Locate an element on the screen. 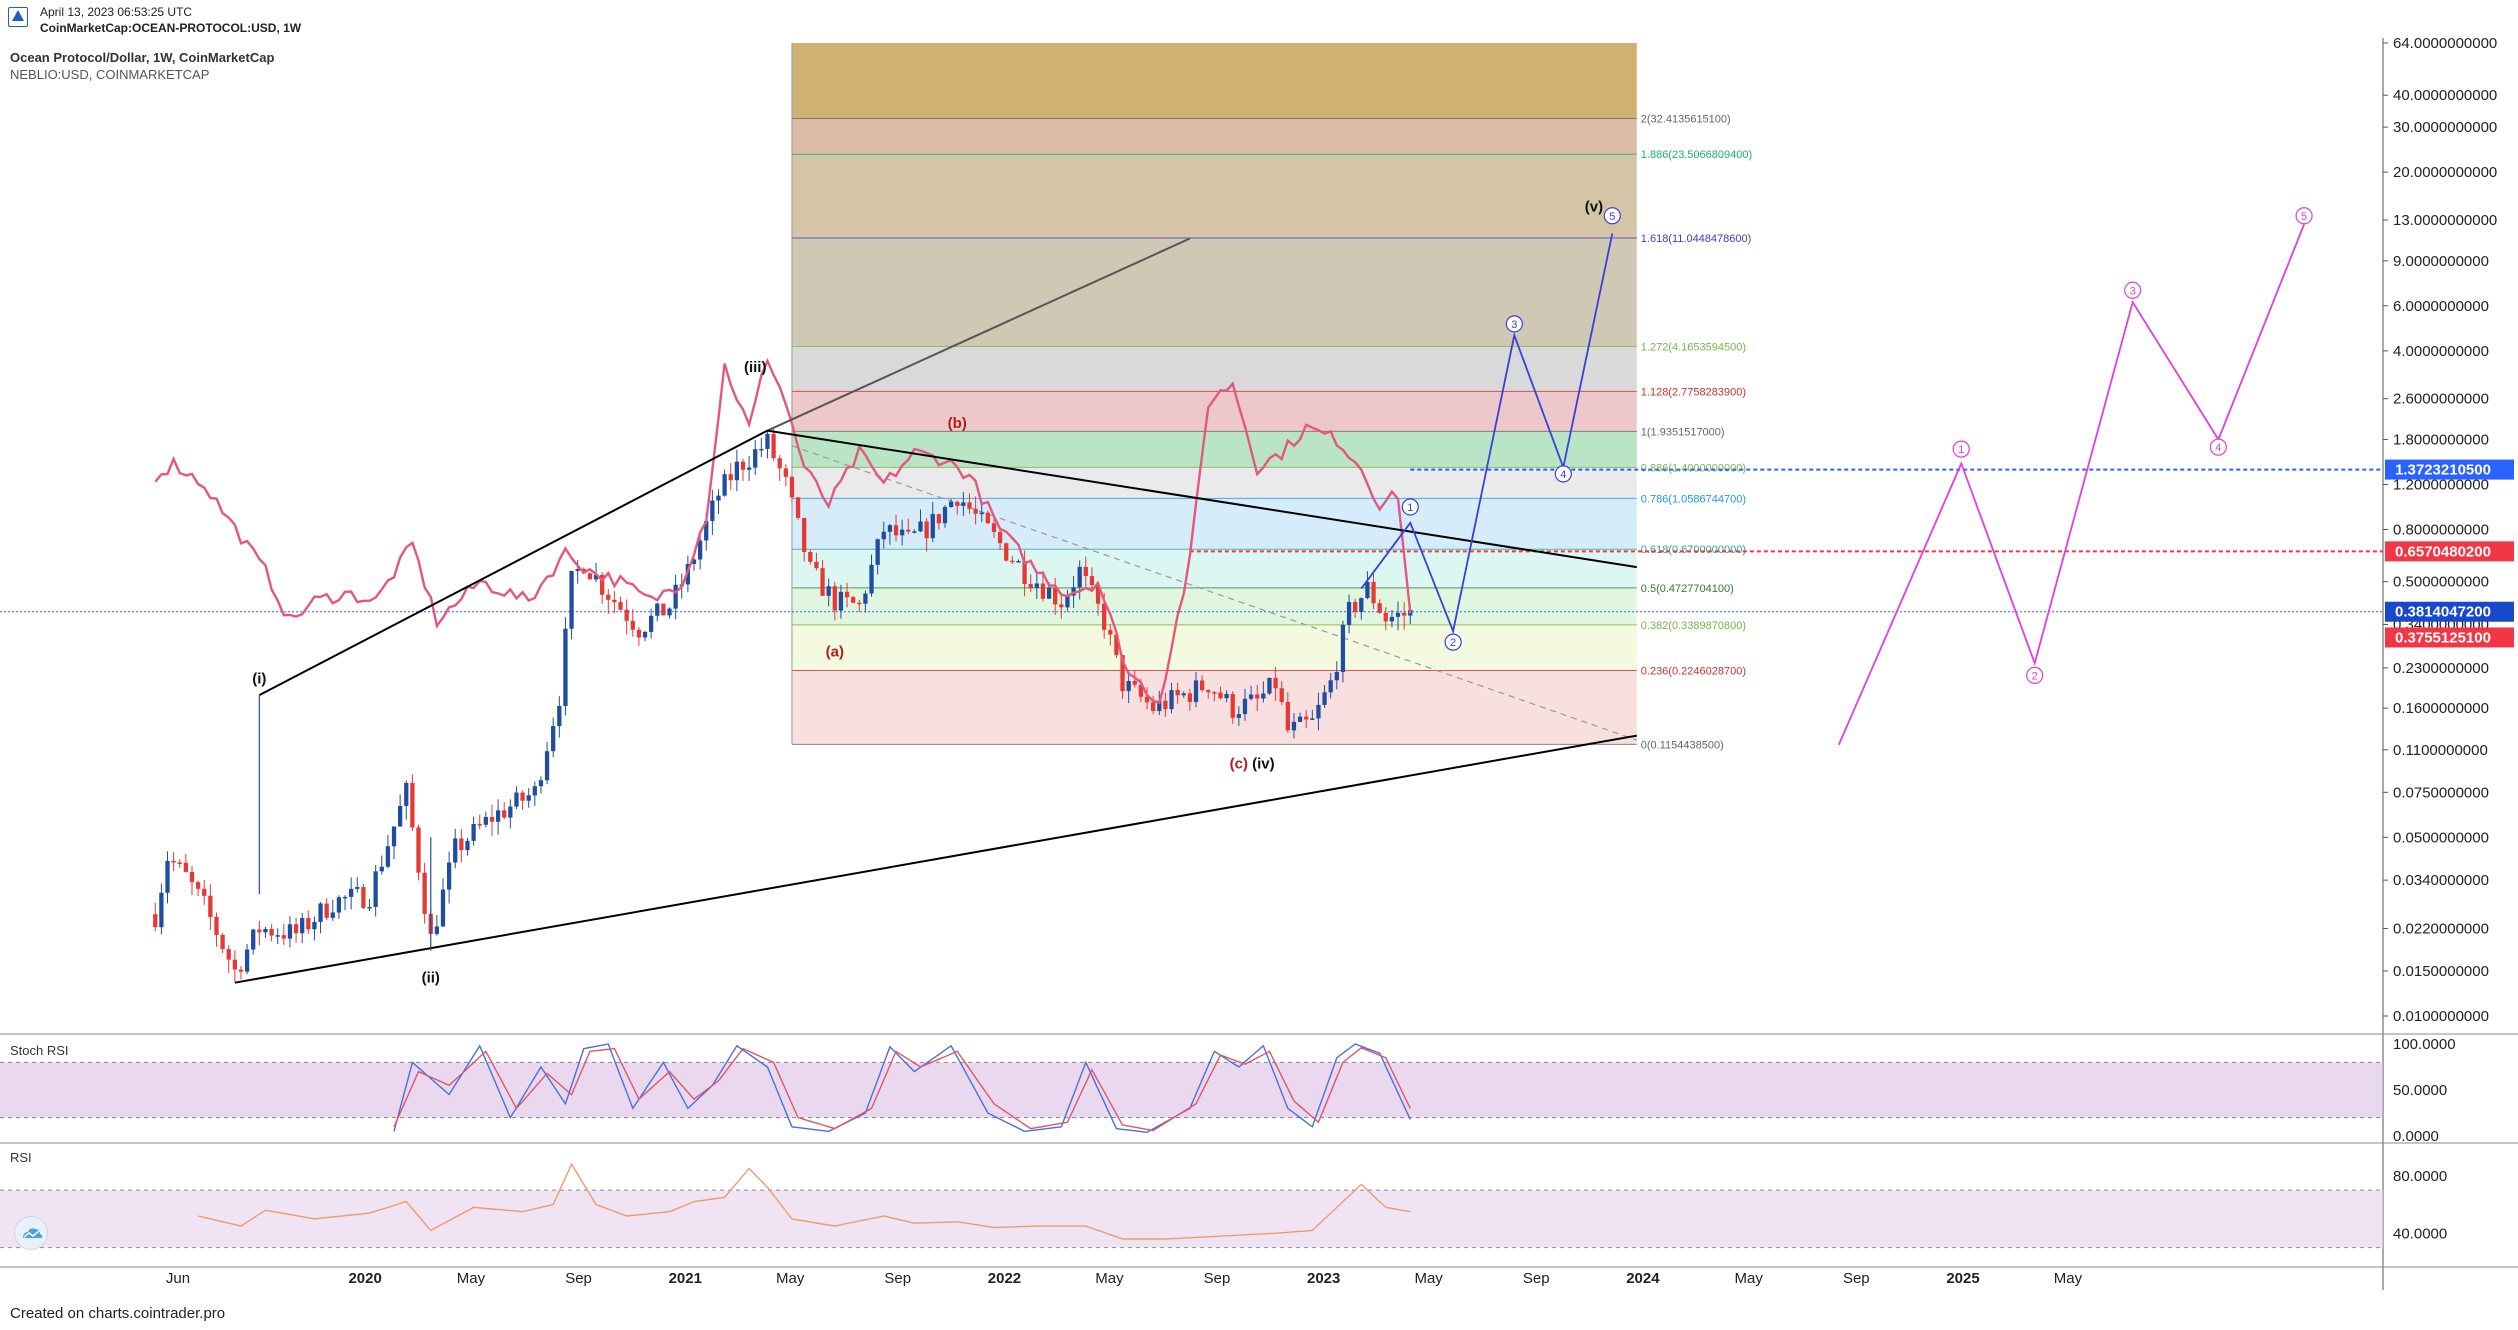 The image size is (2518, 1330). fib-level-label: 2(32.4135615100) is located at coordinates (1686, 120).